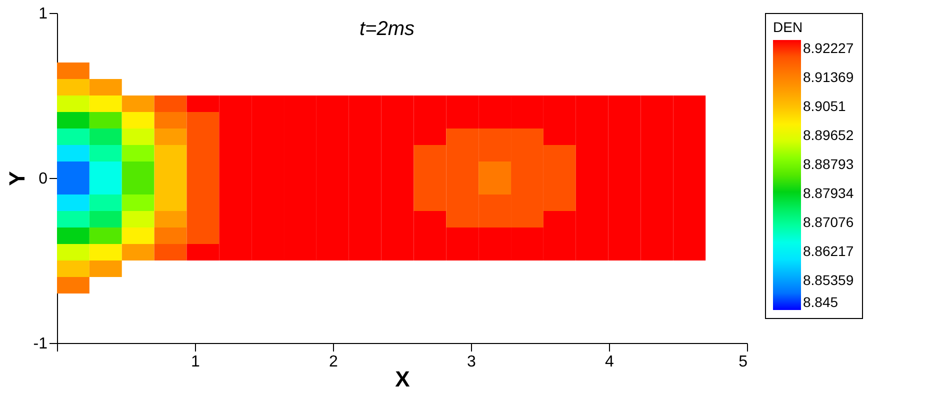  What do you see at coordinates (609, 362) in the screenshot?
I see `x-tick-label: 4` at bounding box center [609, 362].